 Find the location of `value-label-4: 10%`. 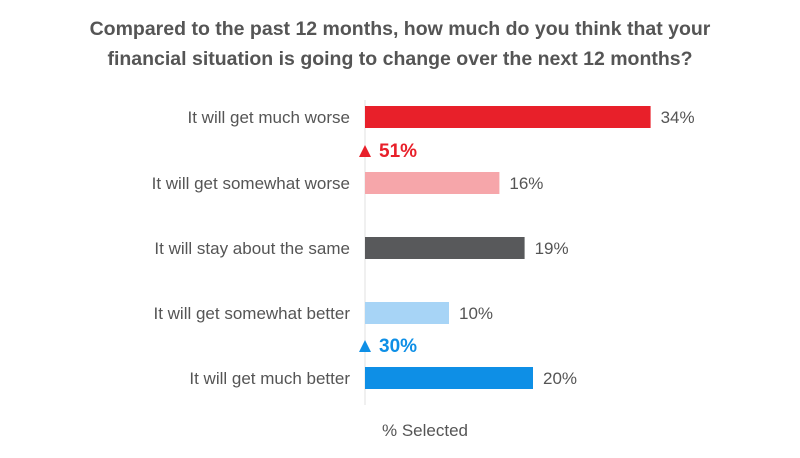

value-label-4: 10% is located at coordinates (476, 313).